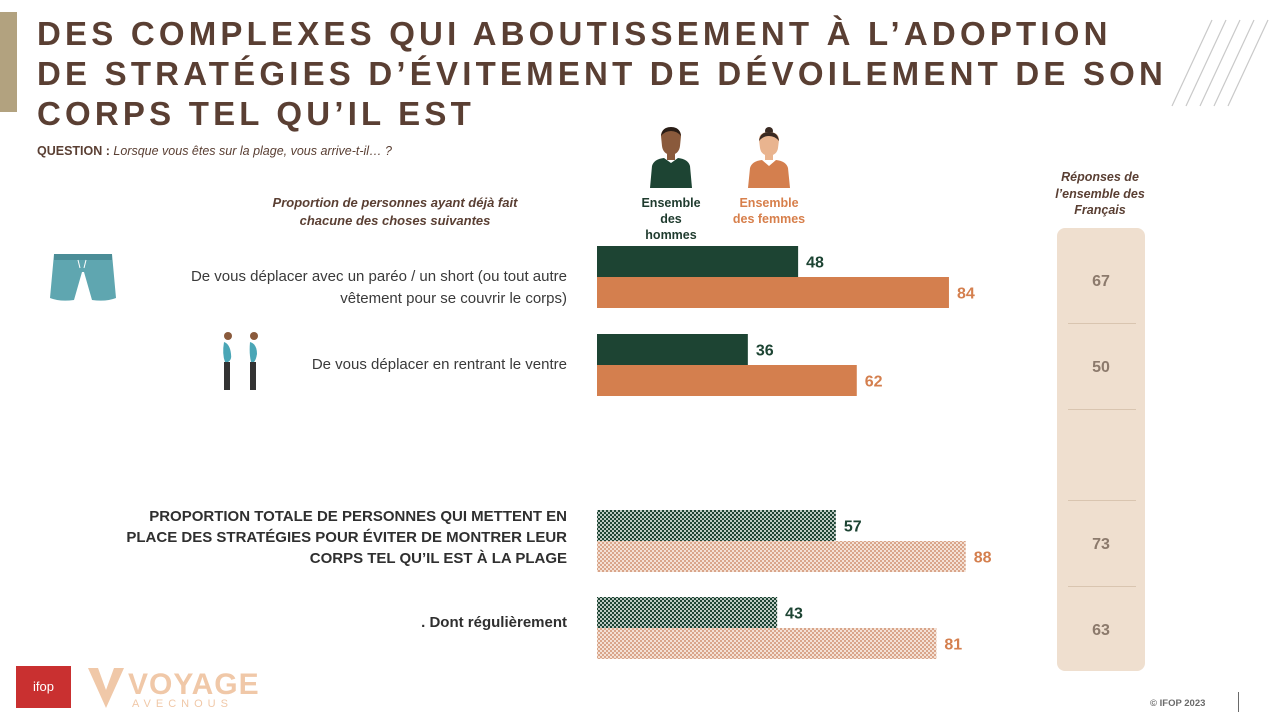 The height and width of the screenshot is (716, 1272). Describe the element at coordinates (194, 684) in the screenshot. I see `voyage-logo-text: VOYAGE` at that location.